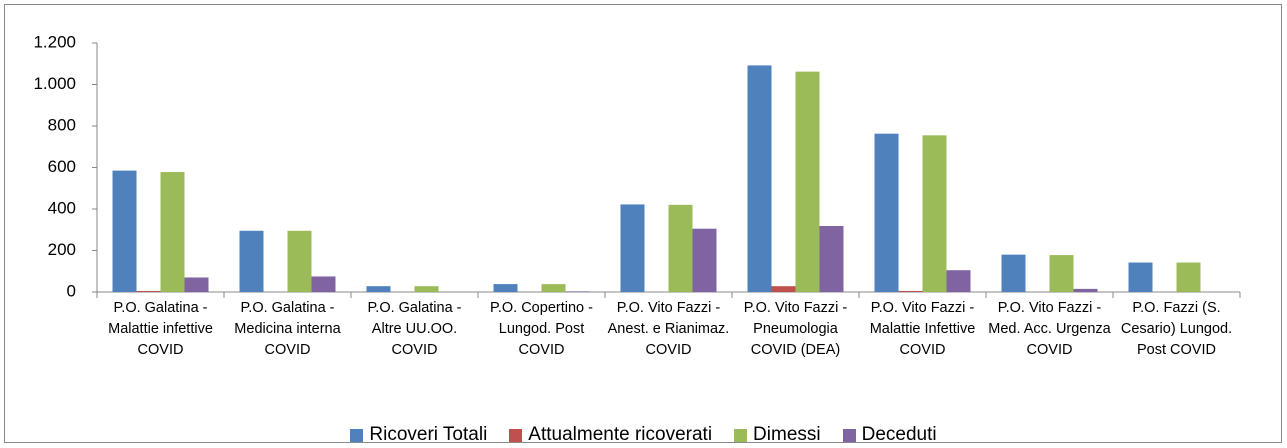  What do you see at coordinates (620, 434) in the screenshot?
I see `legend-label: Attualmente ricoverati` at bounding box center [620, 434].